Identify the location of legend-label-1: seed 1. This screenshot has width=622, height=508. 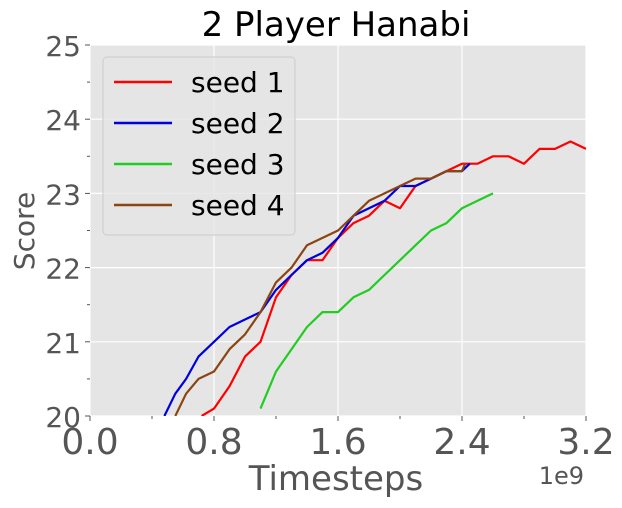
(238, 82).